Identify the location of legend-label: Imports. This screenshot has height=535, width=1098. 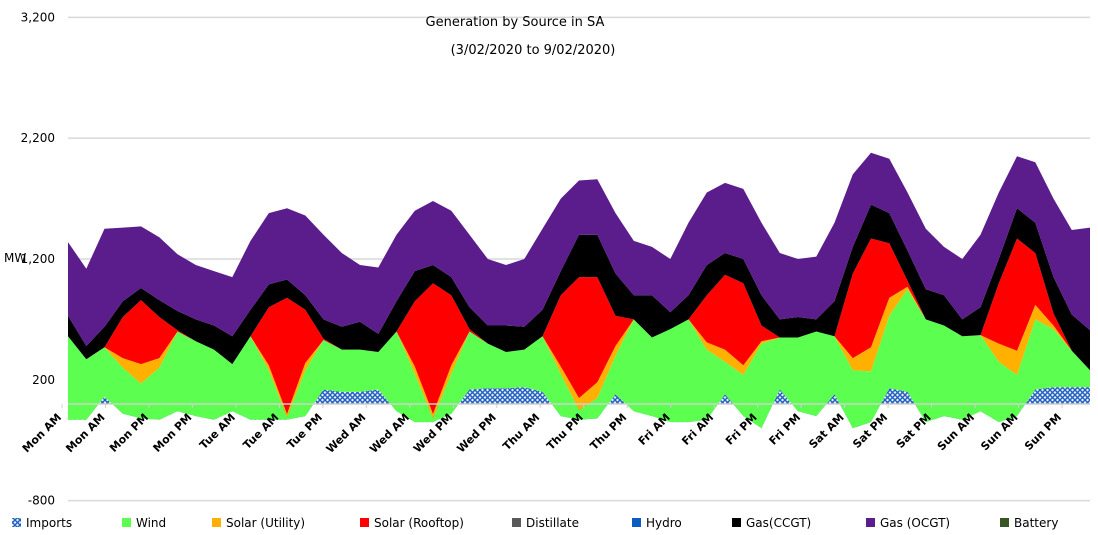
(49, 523).